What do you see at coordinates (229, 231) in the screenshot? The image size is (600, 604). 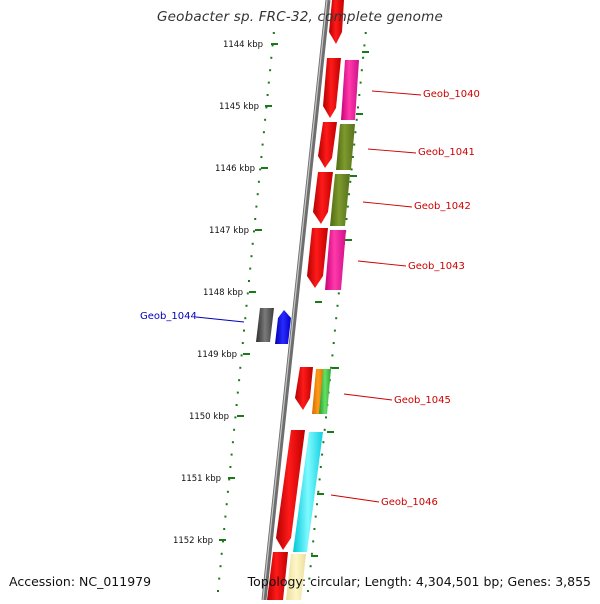 I see `scale-label: 1147 kbp` at bounding box center [229, 231].